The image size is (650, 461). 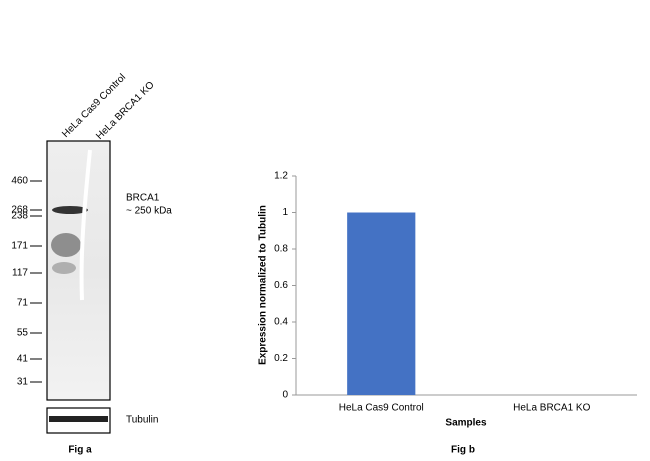 What do you see at coordinates (551, 408) in the screenshot?
I see `x-tick-label: HeLa BRCA1 KO` at bounding box center [551, 408].